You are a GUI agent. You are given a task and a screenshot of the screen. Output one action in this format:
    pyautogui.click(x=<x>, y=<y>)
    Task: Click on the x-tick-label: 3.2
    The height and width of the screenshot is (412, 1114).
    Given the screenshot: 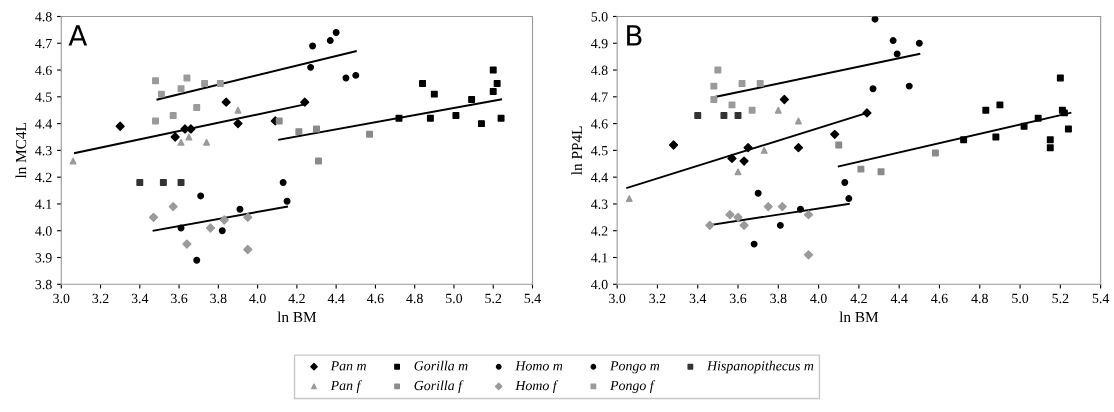 What is the action you would take?
    pyautogui.click(x=657, y=298)
    